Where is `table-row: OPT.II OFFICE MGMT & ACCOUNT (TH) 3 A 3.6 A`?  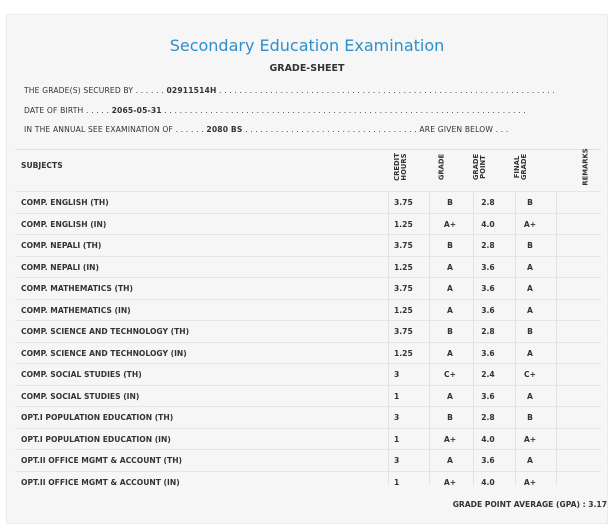
table-row: OPT.II OFFICE MGMT & ACCOUNT (TH) 3 A 3.6 A is located at coordinates (308, 460).